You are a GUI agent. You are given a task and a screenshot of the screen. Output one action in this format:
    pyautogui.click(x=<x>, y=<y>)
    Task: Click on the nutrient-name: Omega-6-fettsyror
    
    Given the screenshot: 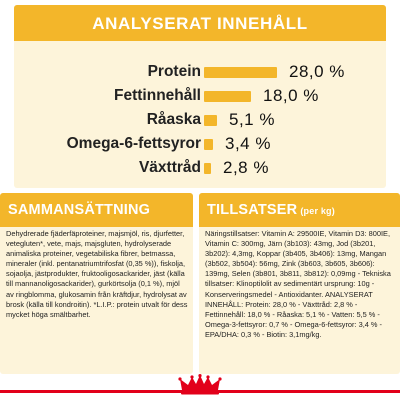 What is the action you would take?
    pyautogui.click(x=133, y=143)
    